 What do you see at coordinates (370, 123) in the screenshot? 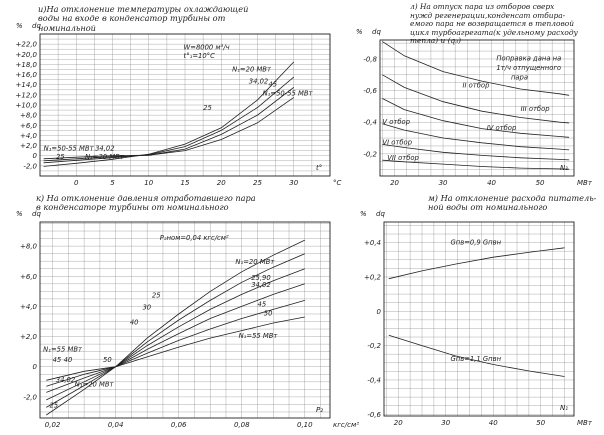
I see `y-tick-label: -0,4` at bounding box center [370, 123].